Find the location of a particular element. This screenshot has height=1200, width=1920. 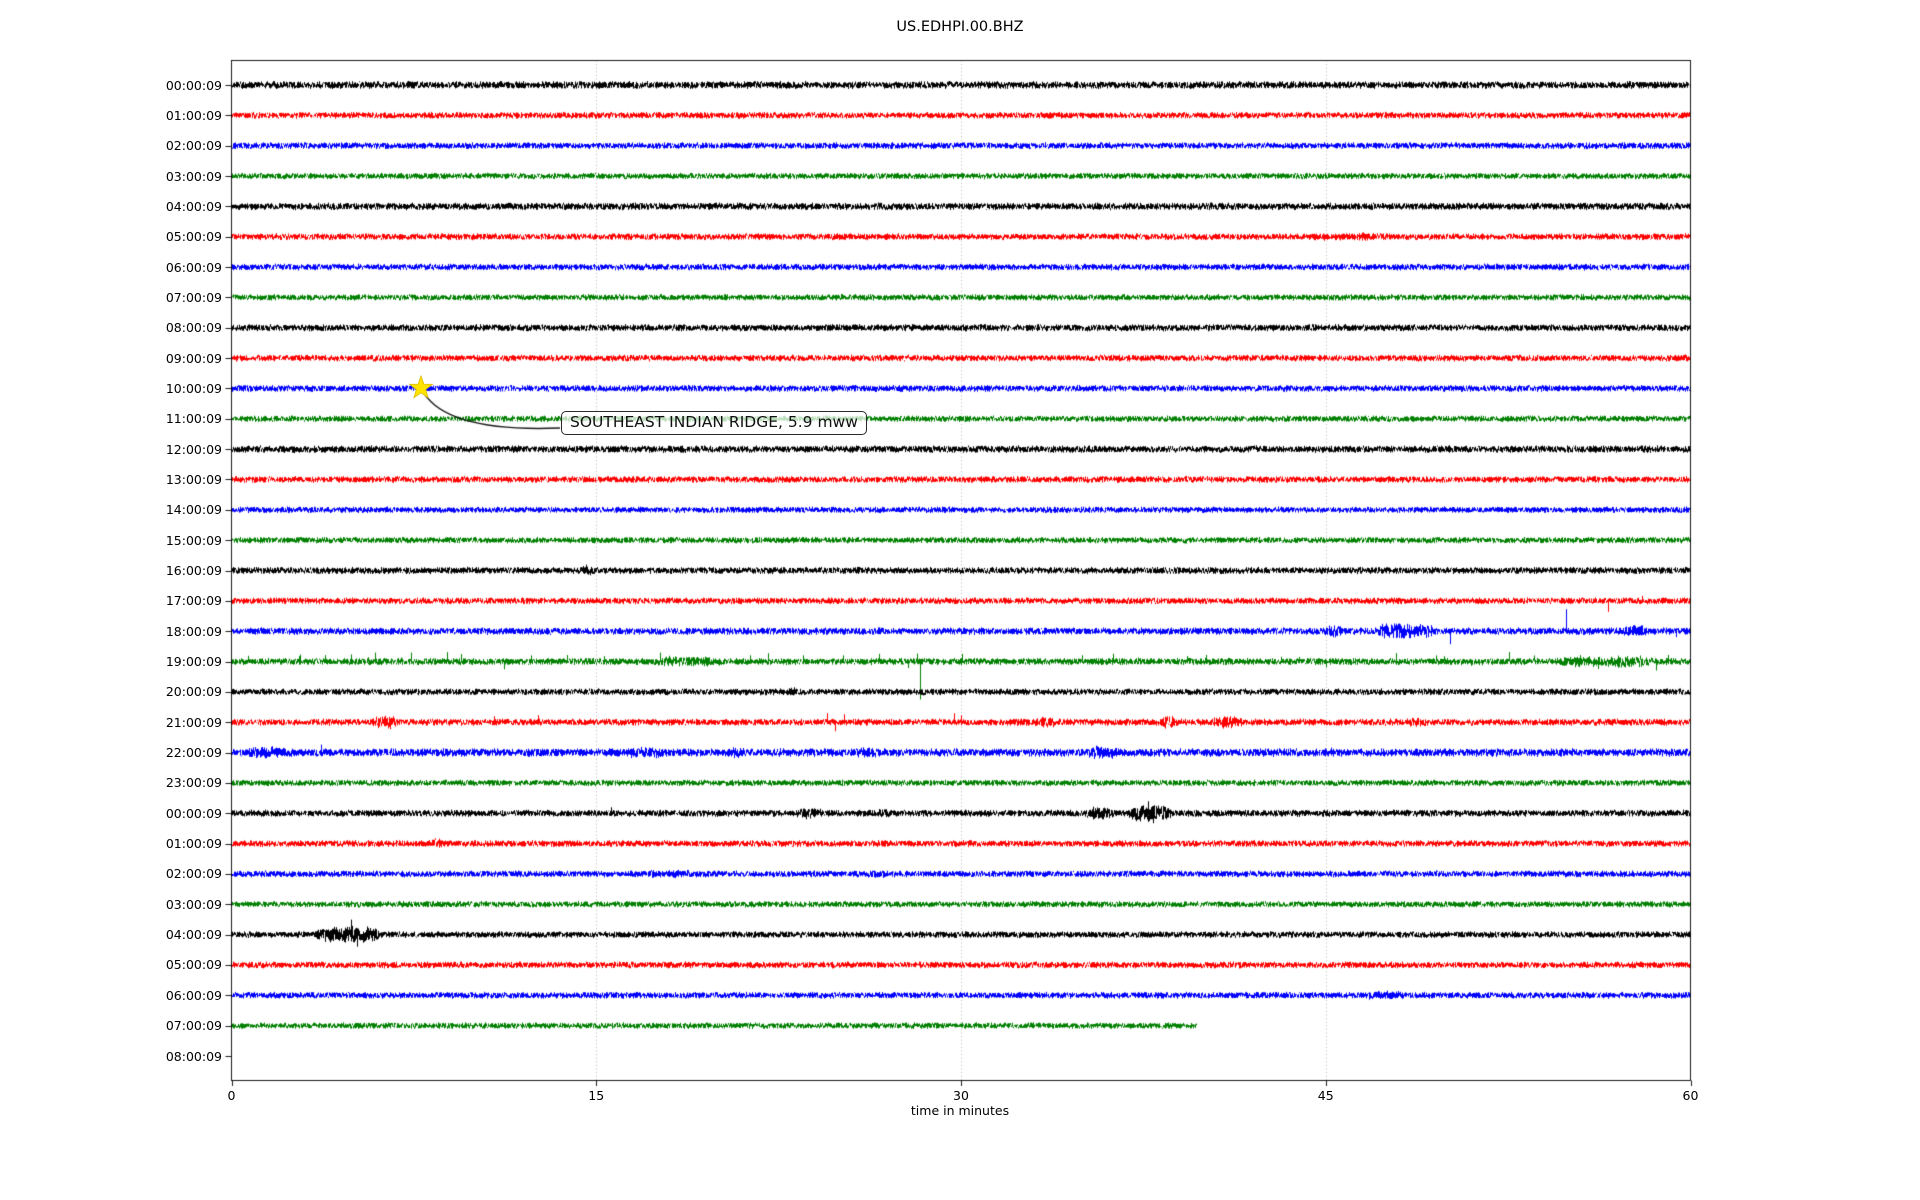

y-tick-label: 15:00:09 is located at coordinates (193, 540).